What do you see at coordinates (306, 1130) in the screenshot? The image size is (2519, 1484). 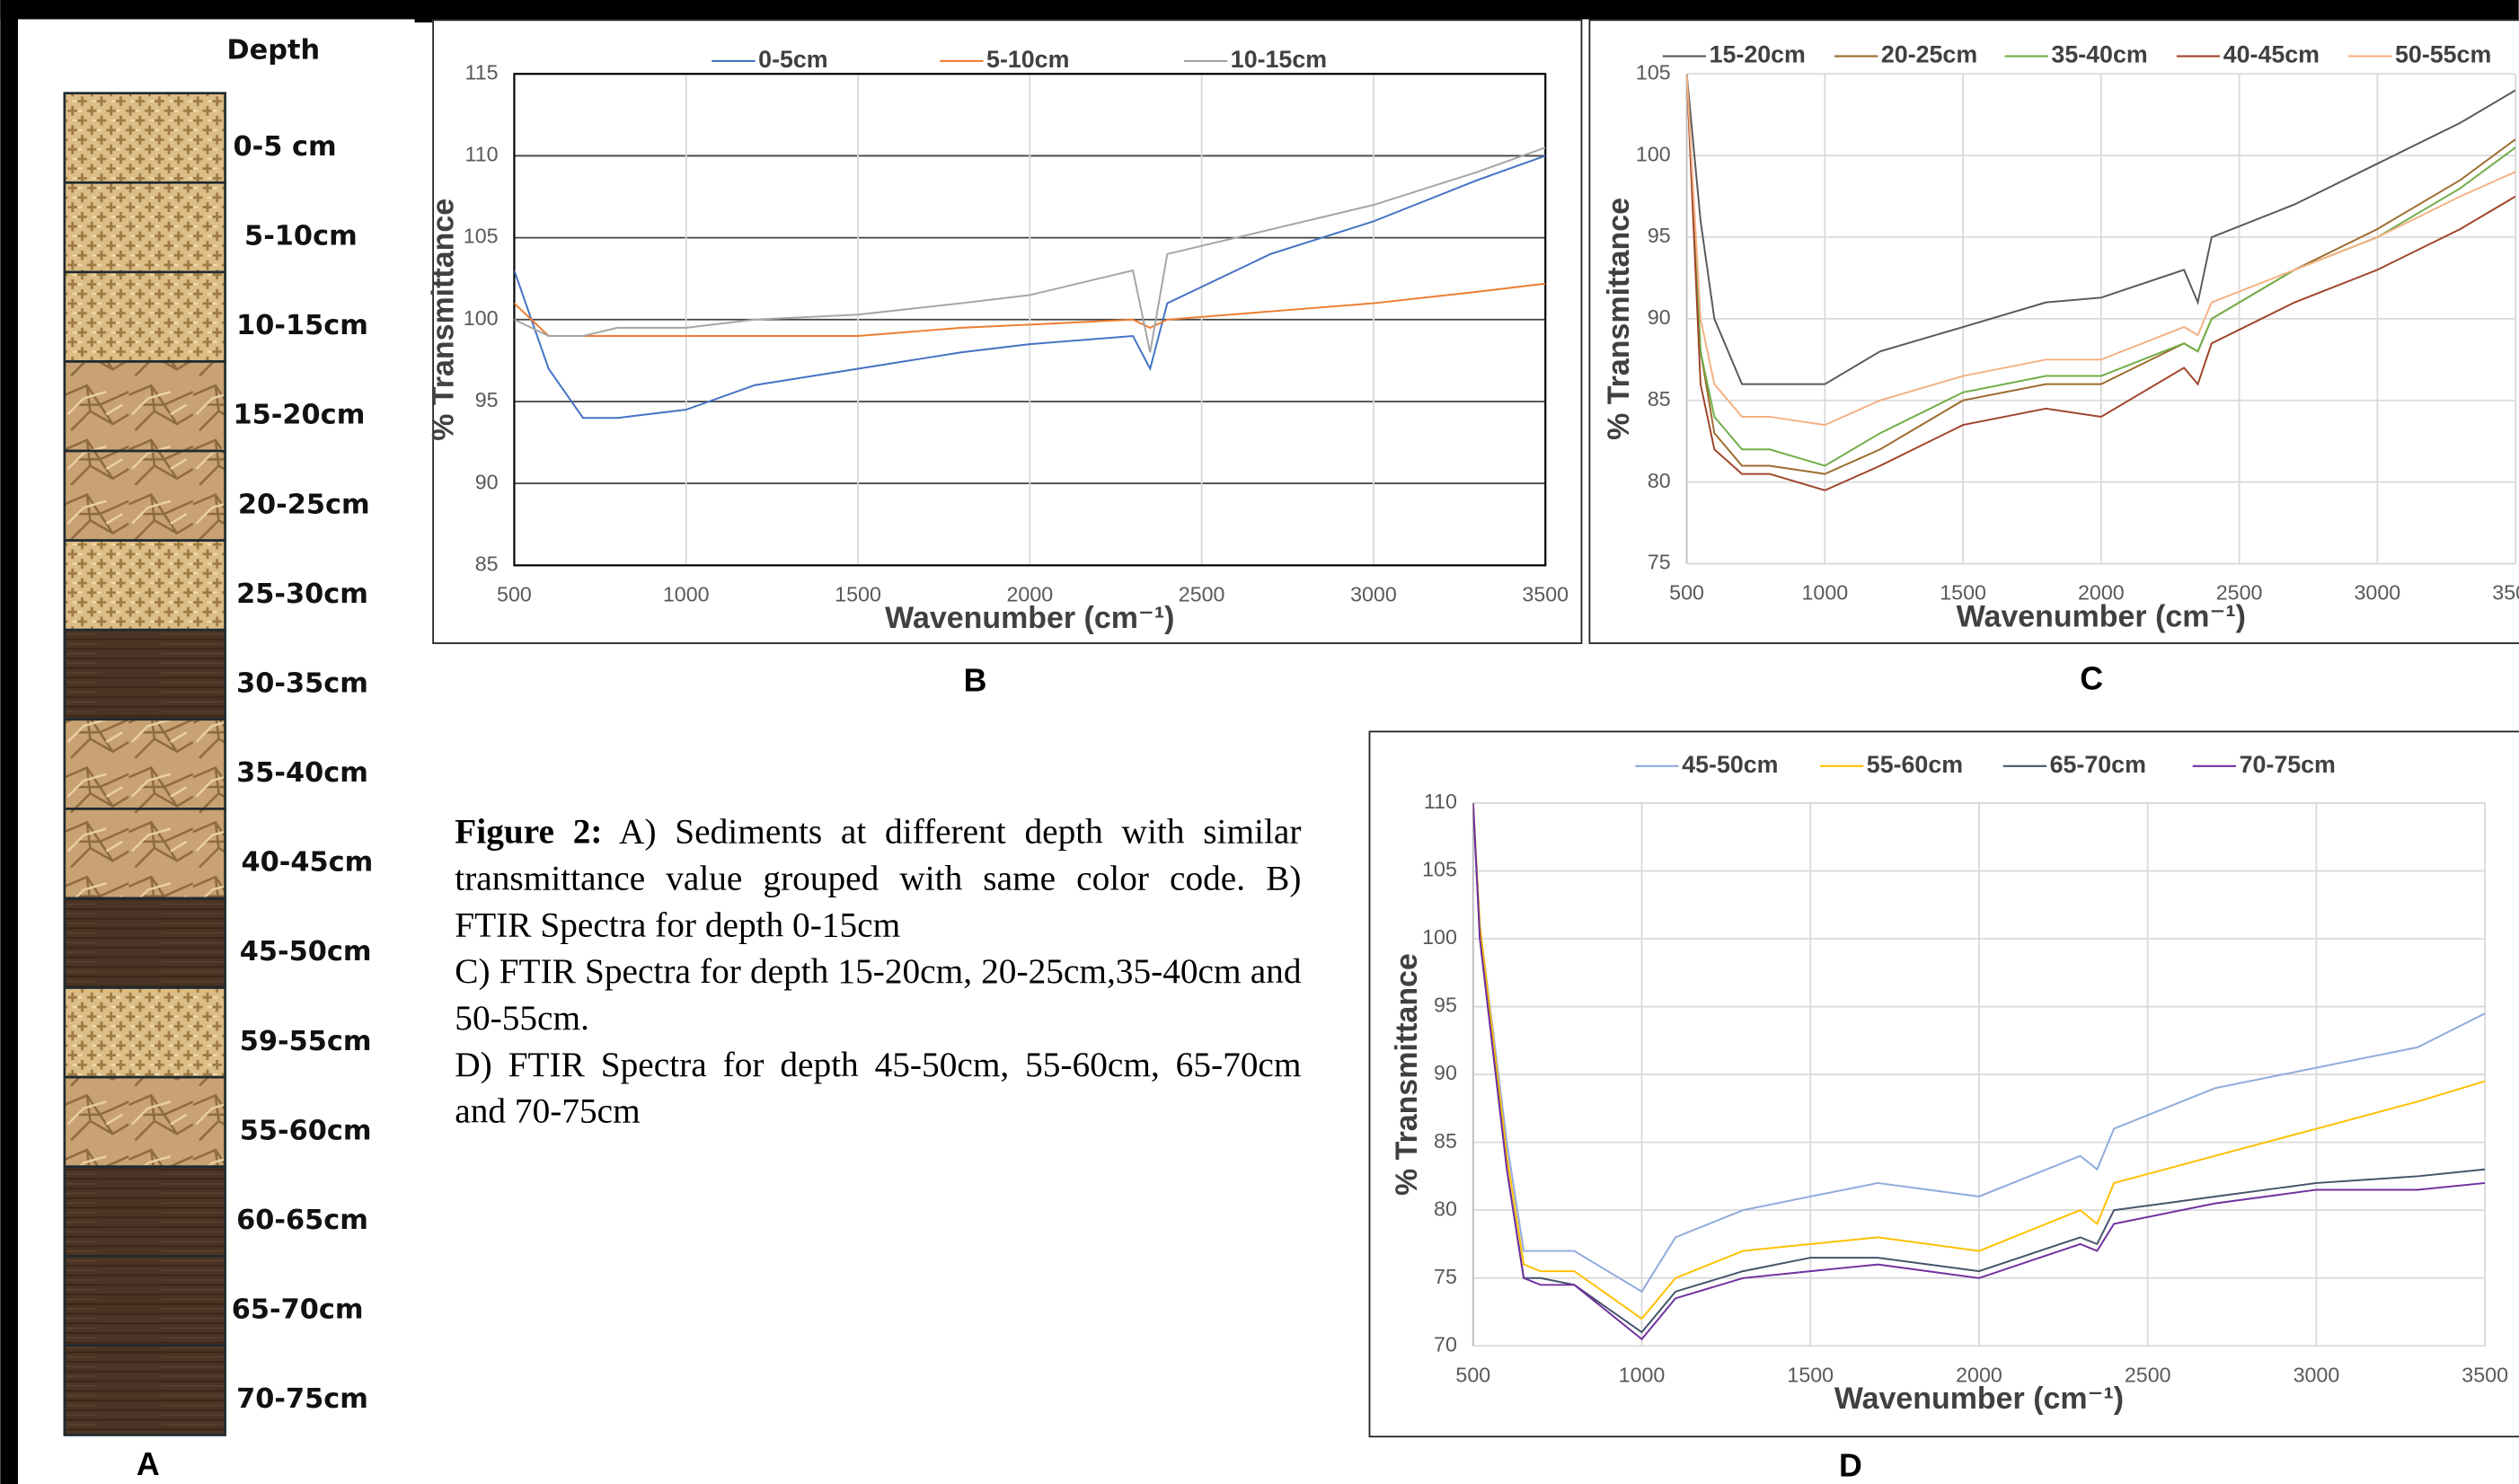 I see `depth-label: 55-60cm` at bounding box center [306, 1130].